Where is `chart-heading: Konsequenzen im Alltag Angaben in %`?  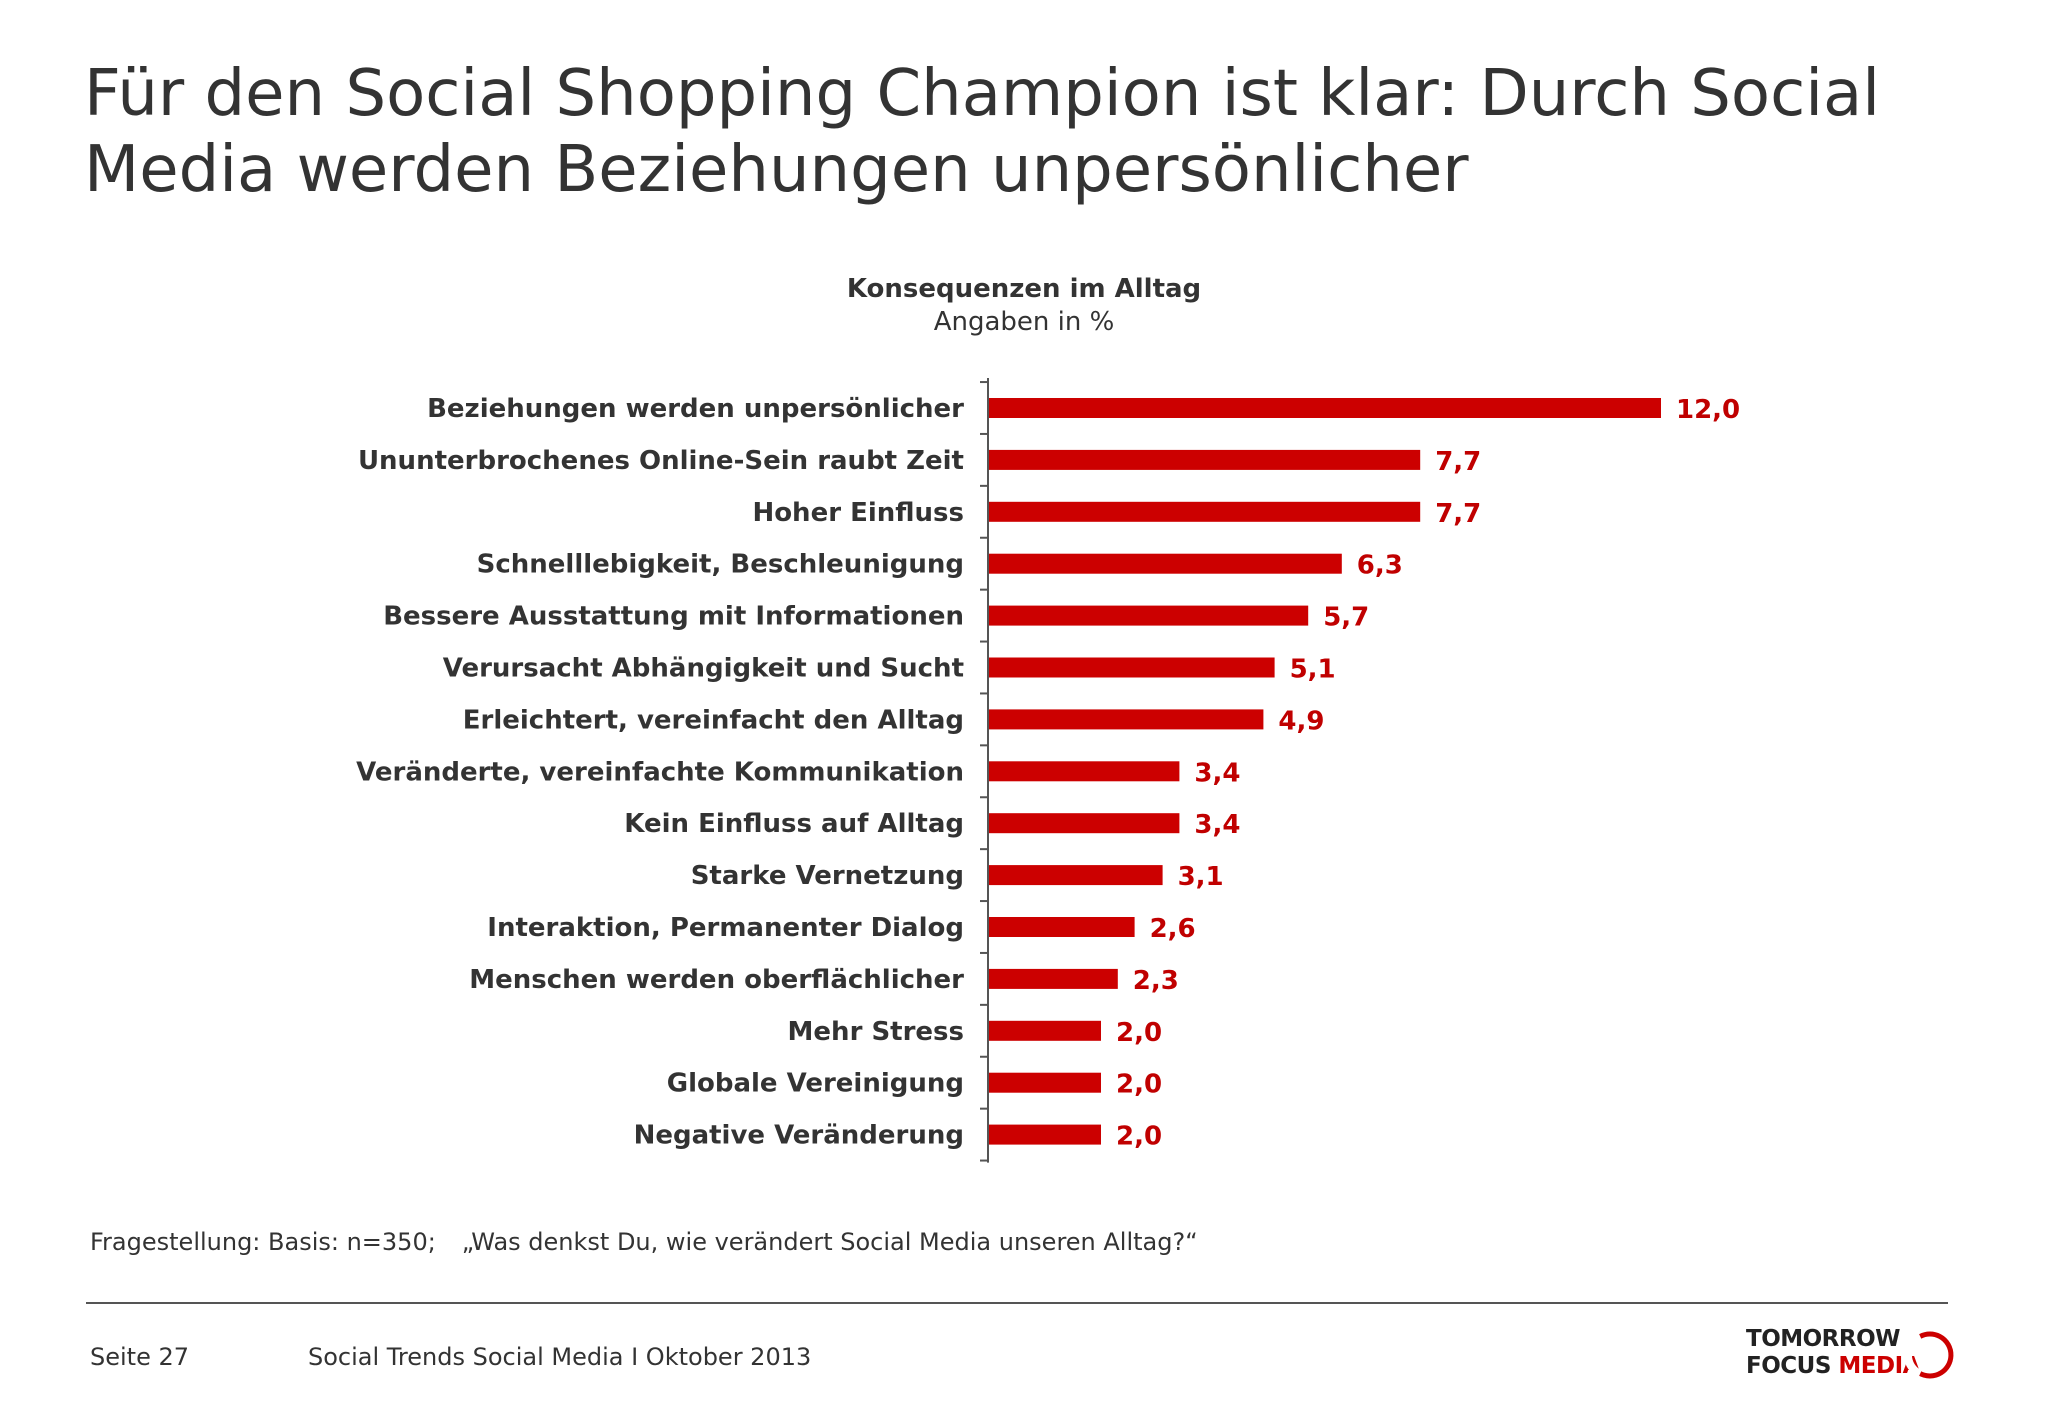 chart-heading: Konsequenzen im Alltag Angaben in % is located at coordinates (1024, 305).